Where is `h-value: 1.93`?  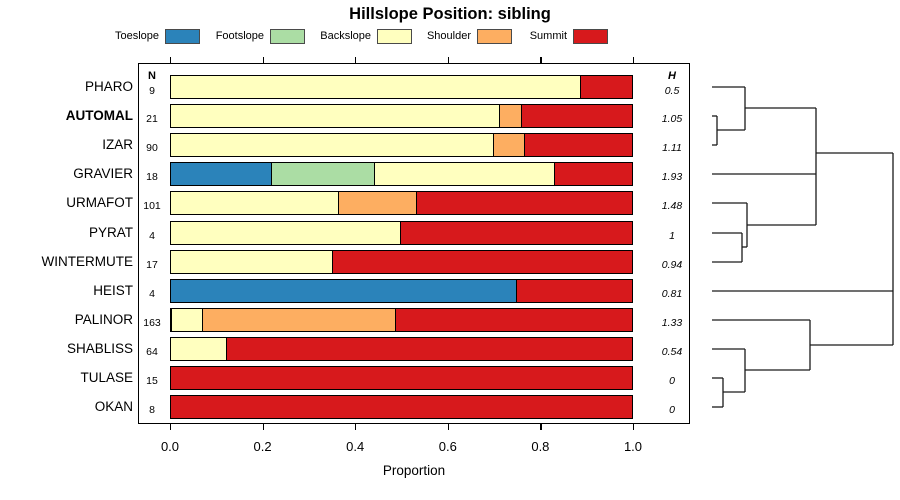
h-value: 1.93 is located at coordinates (672, 177).